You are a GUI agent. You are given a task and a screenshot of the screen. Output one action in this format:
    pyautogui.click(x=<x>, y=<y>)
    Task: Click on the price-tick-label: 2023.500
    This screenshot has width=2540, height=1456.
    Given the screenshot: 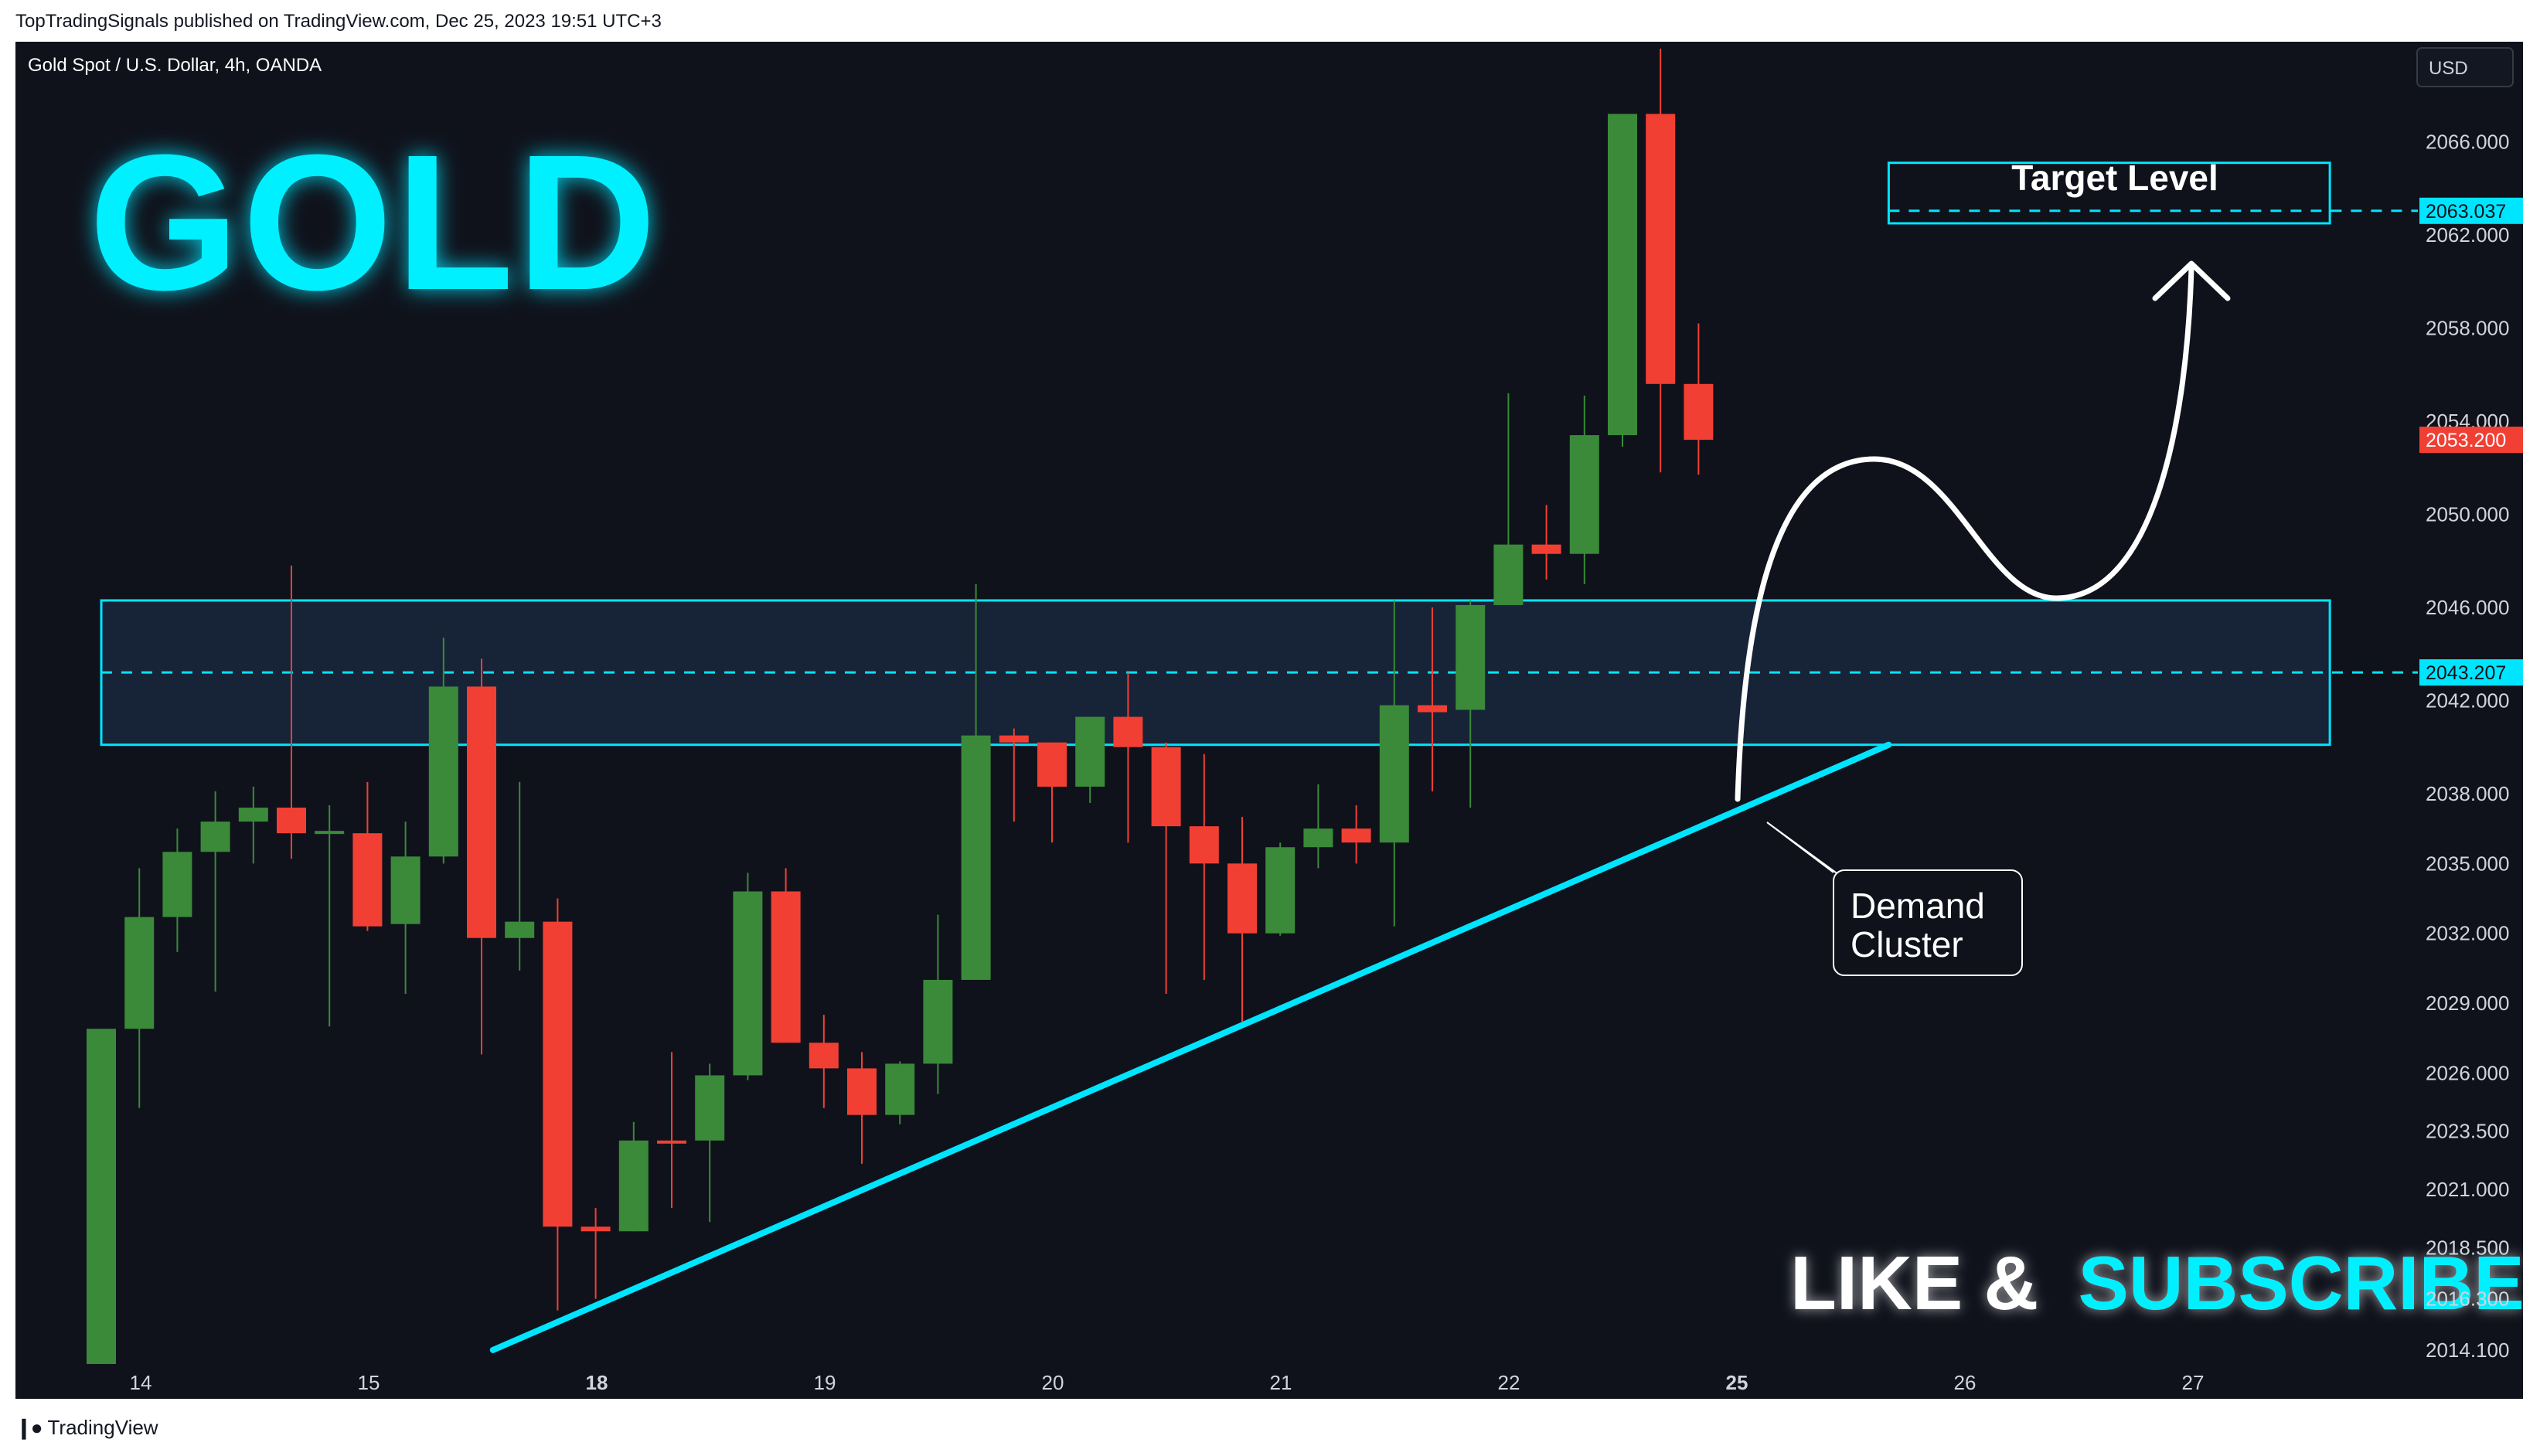 What is the action you would take?
    pyautogui.click(x=2468, y=1131)
    